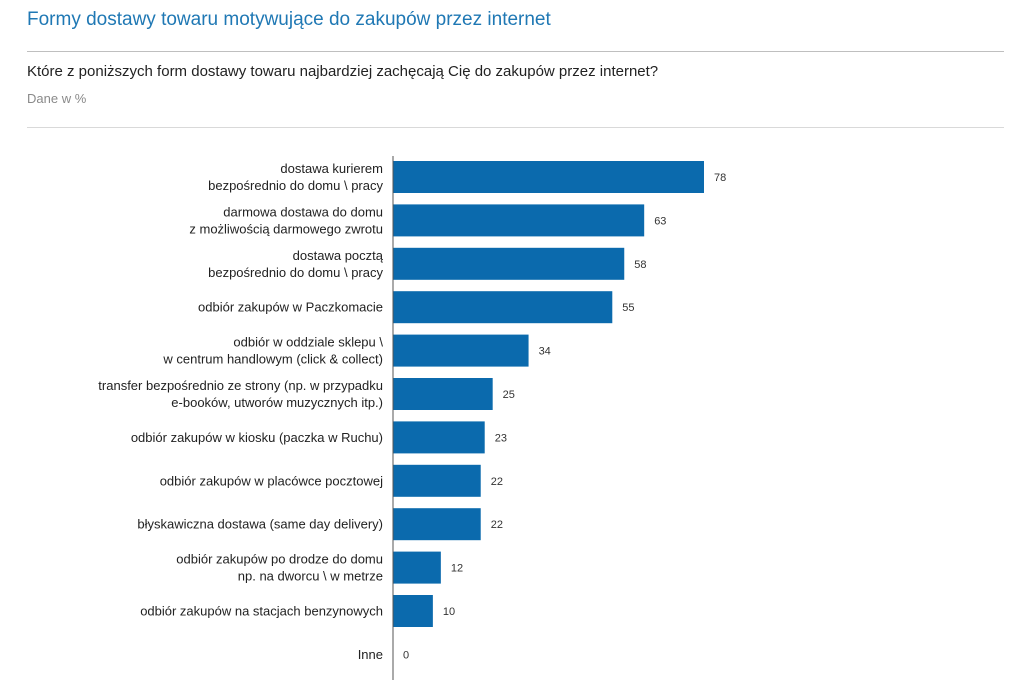 Image resolution: width=1024 pixels, height=687 pixels. I want to click on category-label: Inne, so click(370, 654).